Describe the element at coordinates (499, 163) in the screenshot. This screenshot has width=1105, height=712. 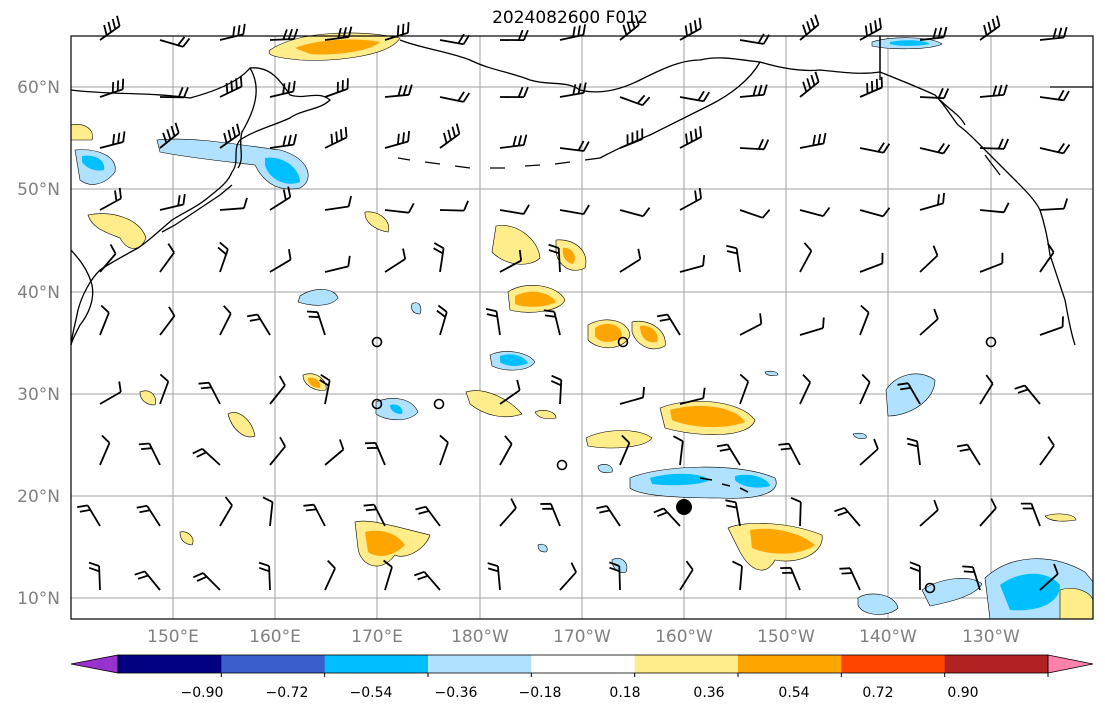
I see `coastline-aleutians` at that location.